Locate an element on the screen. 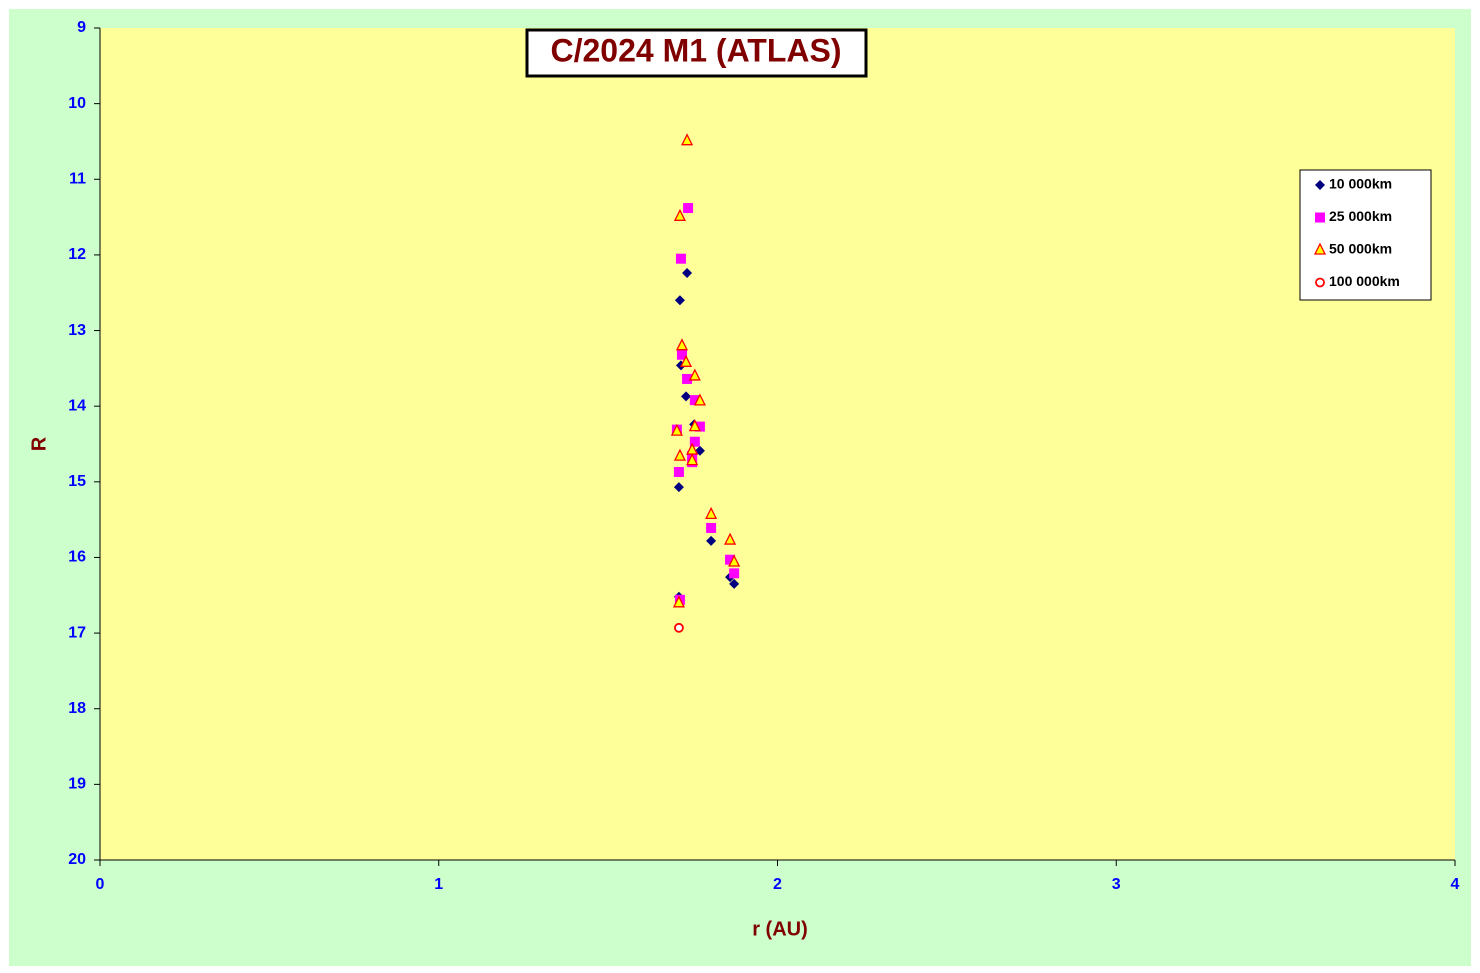  y-tick-label: 19 is located at coordinates (77, 784).